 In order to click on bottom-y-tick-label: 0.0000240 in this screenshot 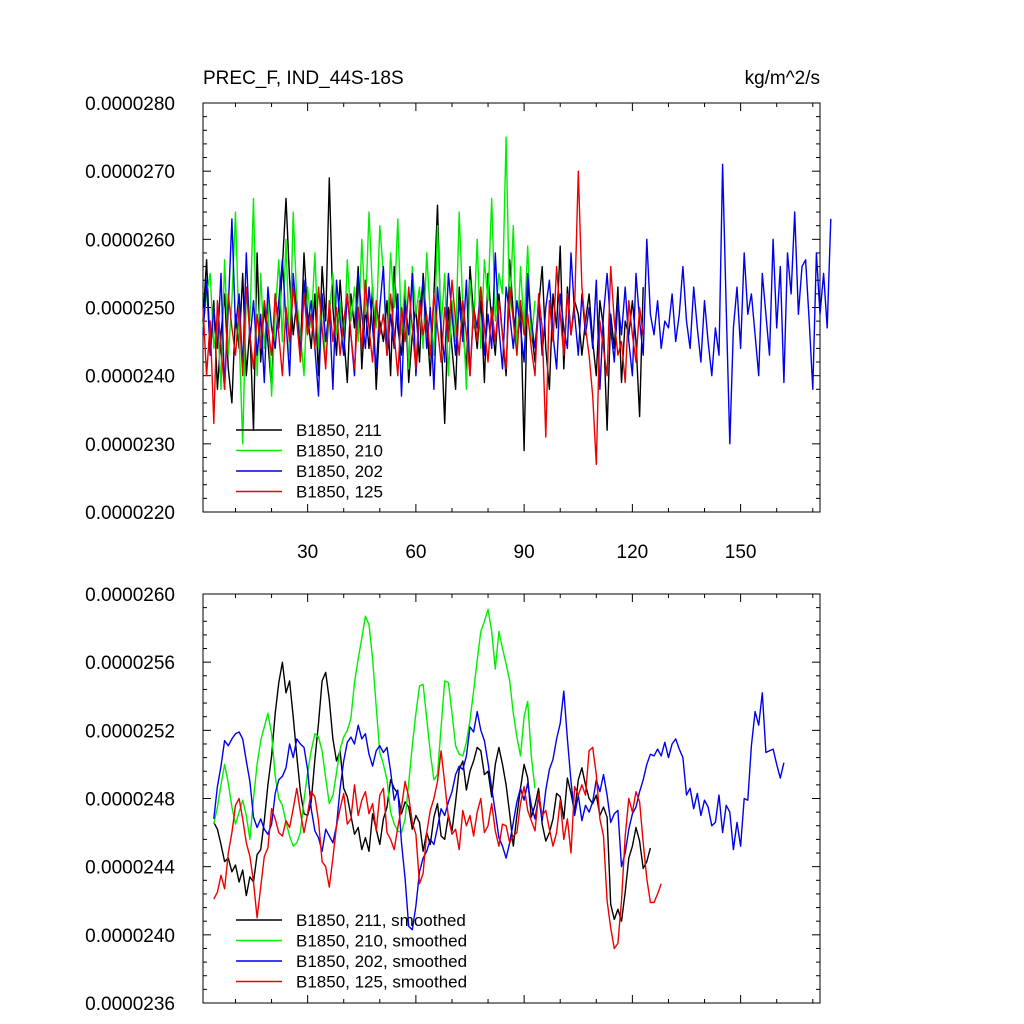, I will do `click(130, 936)`.